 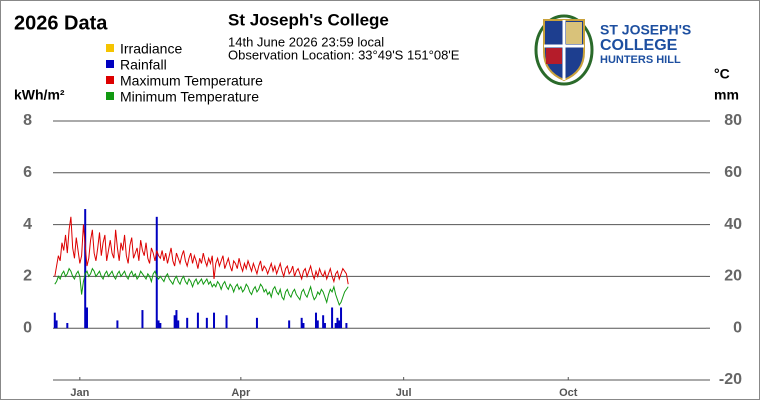 What do you see at coordinates (639, 45) in the screenshot?
I see `logo-text: COLLEGE` at bounding box center [639, 45].